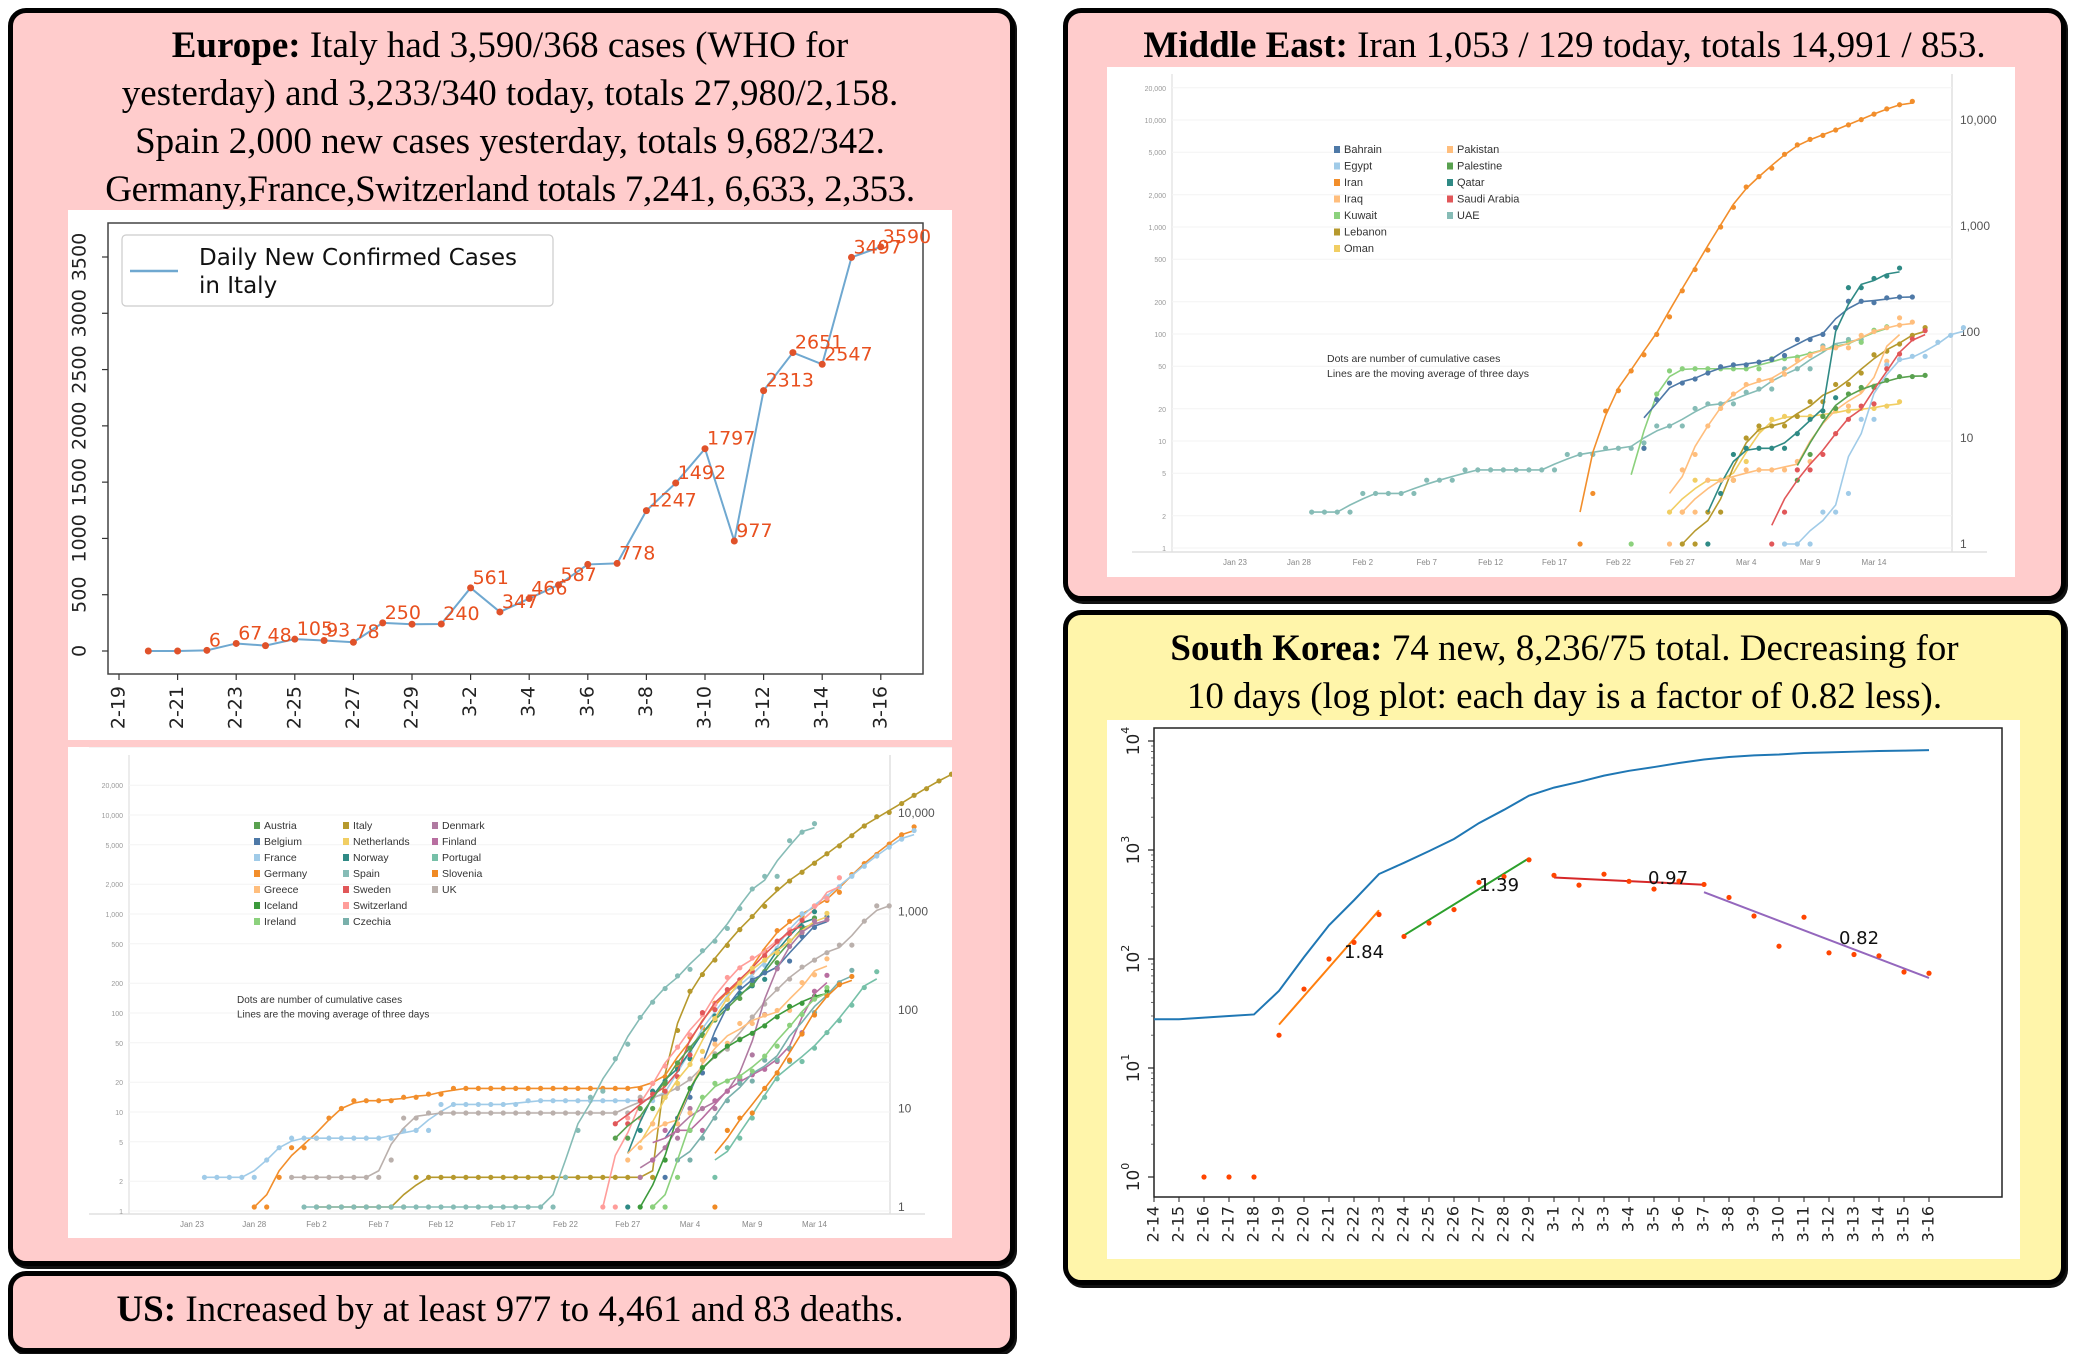 This screenshot has height=1354, width=2085. What do you see at coordinates (672, 501) in the screenshot?
I see `data-label: 1247` at bounding box center [672, 501].